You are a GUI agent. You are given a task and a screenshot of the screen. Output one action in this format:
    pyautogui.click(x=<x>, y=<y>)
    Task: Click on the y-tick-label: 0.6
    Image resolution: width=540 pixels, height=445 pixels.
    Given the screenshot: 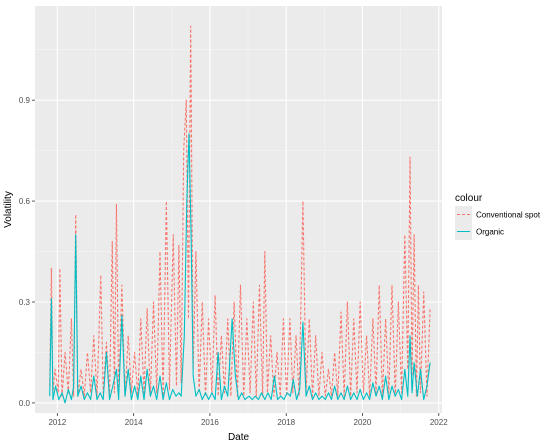 What is the action you would take?
    pyautogui.click(x=25, y=201)
    